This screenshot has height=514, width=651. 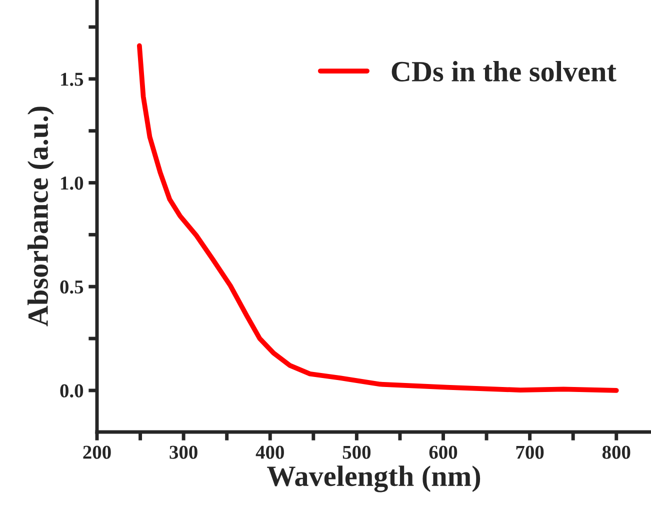 I want to click on y-tick-label: 1.0, so click(x=72, y=183).